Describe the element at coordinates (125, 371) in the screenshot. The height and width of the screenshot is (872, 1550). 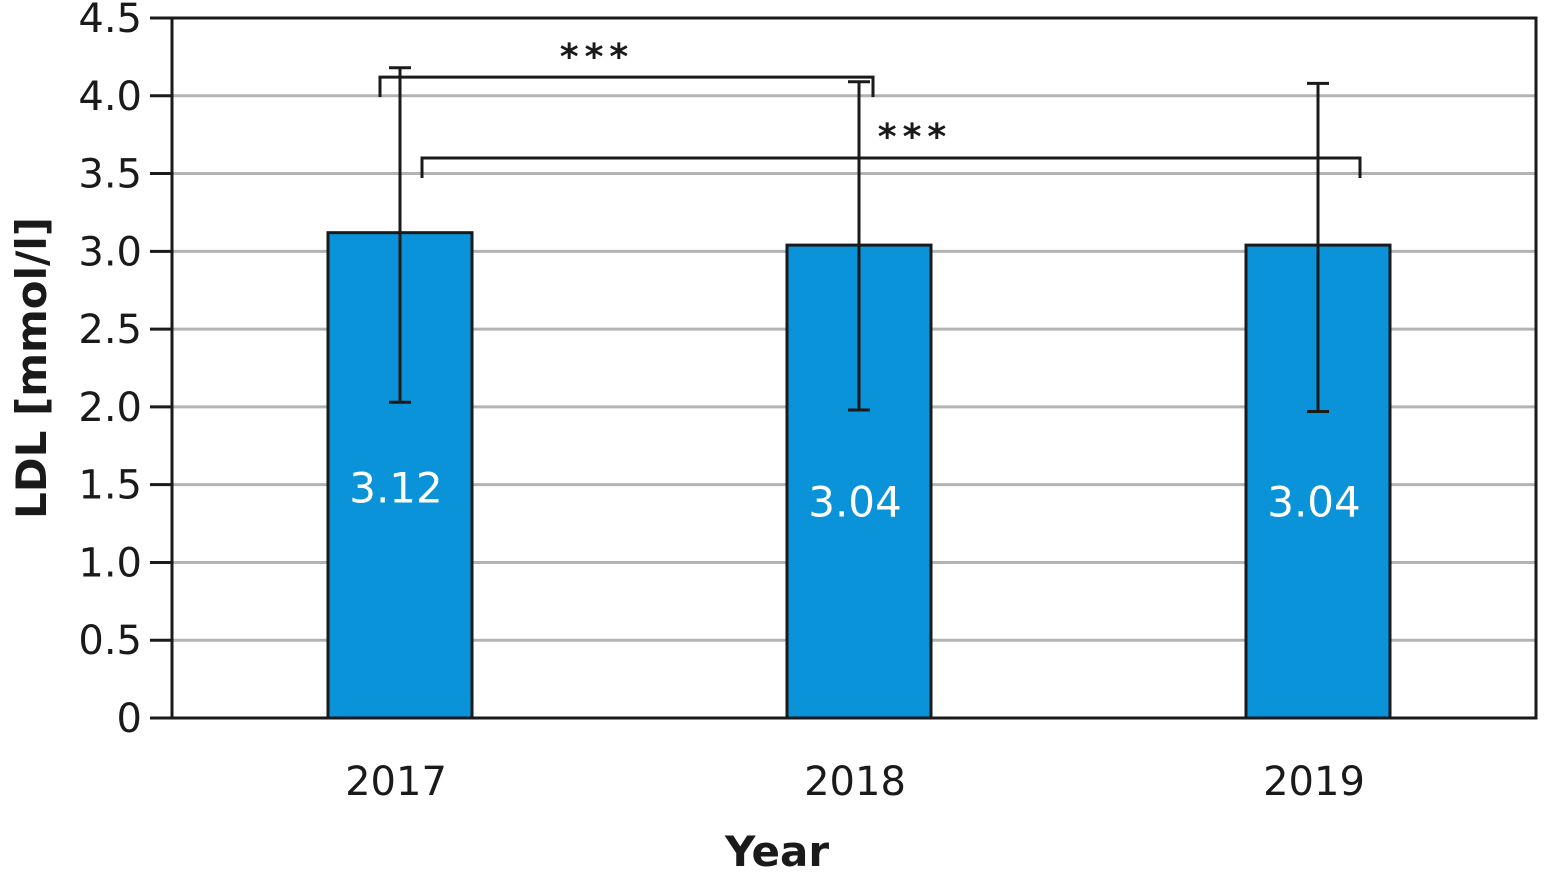
I see `y-axis-ticks: 0 0.5 1.0 1.5 2.0 2.5 3.0 3.5 4.0 4.5` at that location.